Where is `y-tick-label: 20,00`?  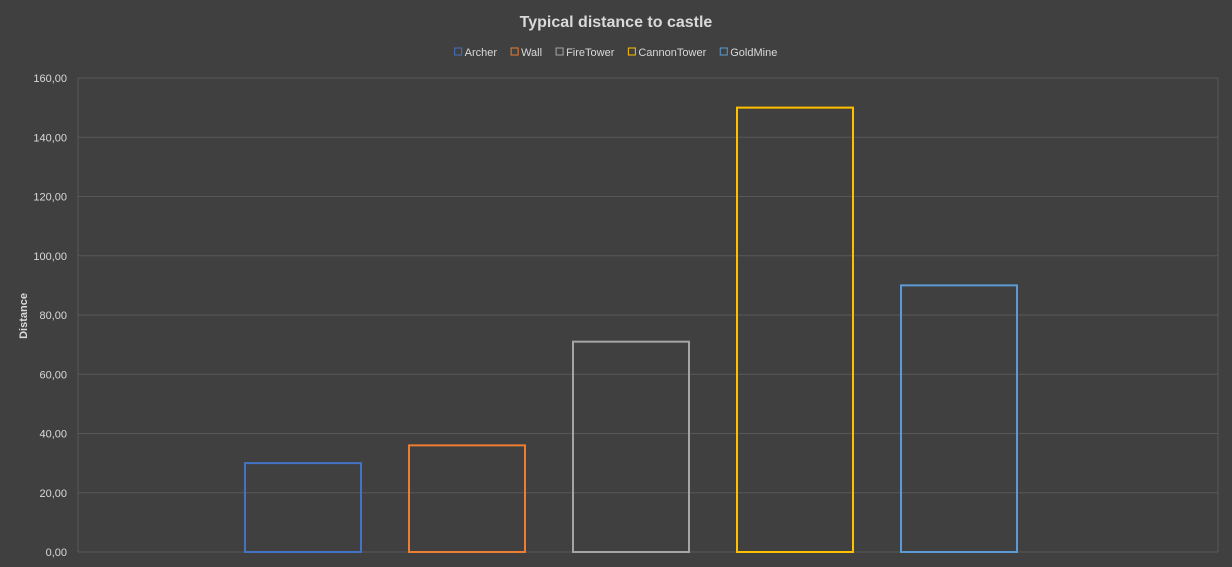
y-tick-label: 20,00 is located at coordinates (53, 494).